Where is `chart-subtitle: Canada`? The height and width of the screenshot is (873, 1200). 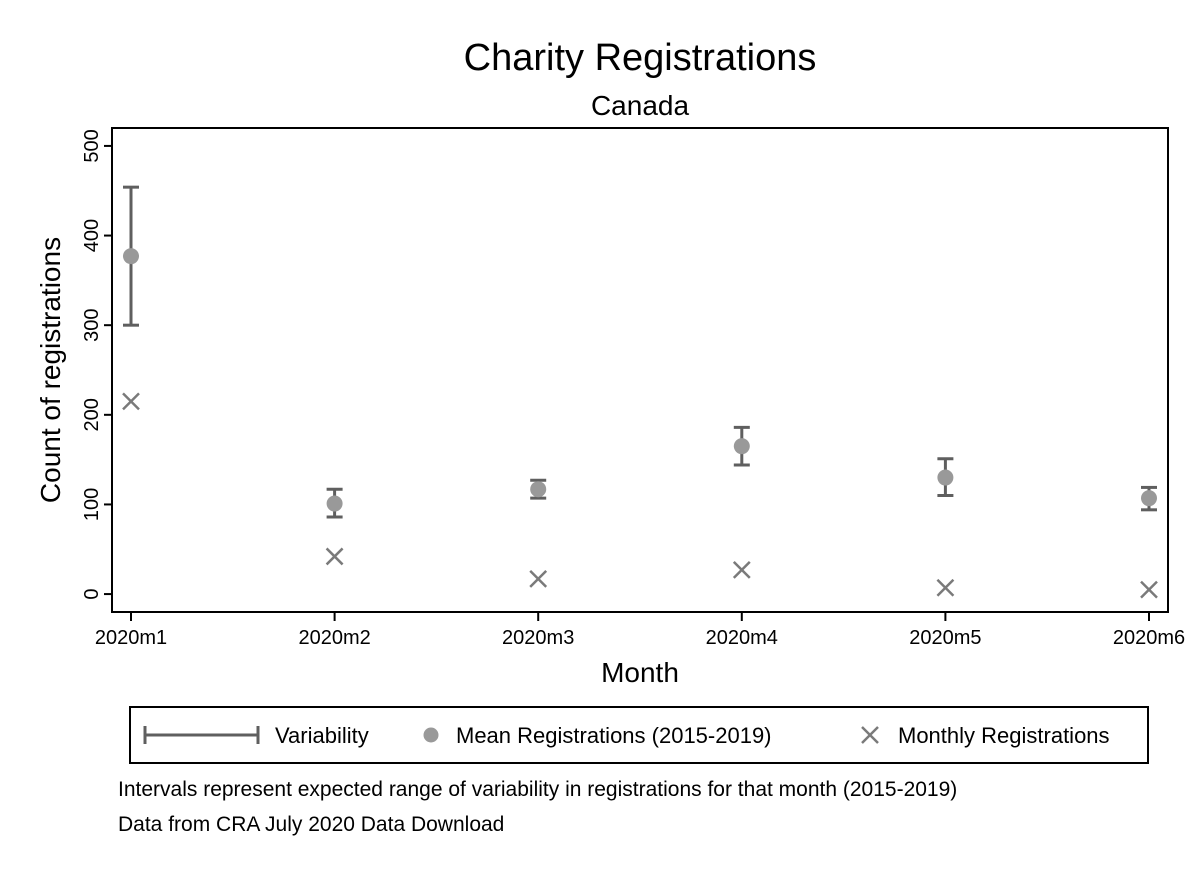 chart-subtitle: Canada is located at coordinates (640, 105).